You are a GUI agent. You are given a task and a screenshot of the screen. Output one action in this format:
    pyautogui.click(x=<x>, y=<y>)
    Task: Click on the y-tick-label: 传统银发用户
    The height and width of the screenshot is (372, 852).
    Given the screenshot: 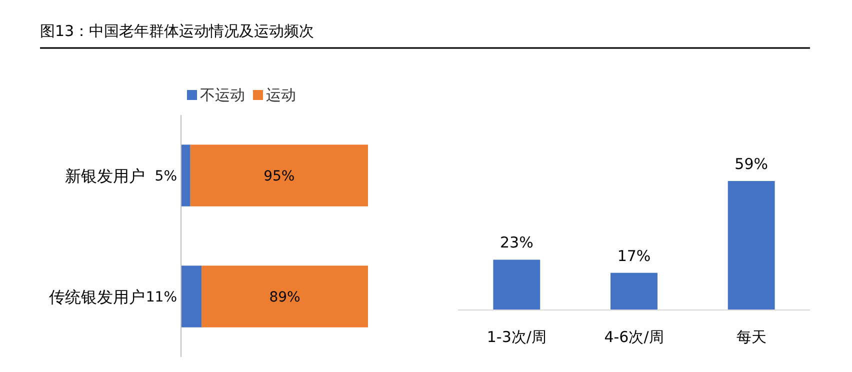 What is the action you would take?
    pyautogui.click(x=97, y=297)
    